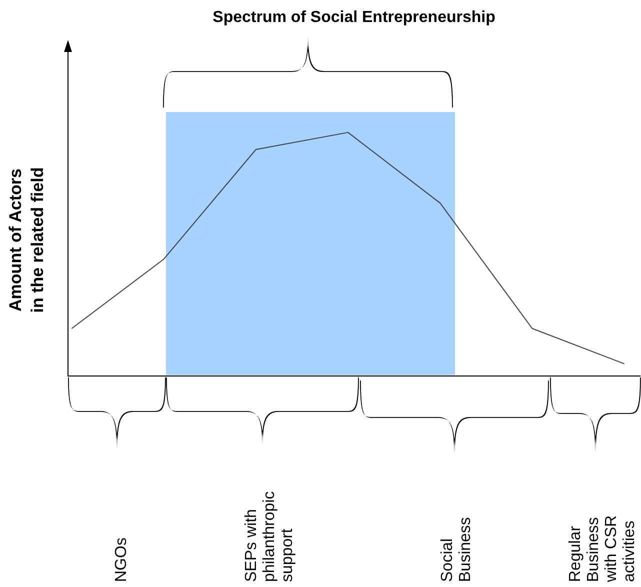  I want to click on y-axis-title: Amount of Actors in the related field, so click(26, 240).